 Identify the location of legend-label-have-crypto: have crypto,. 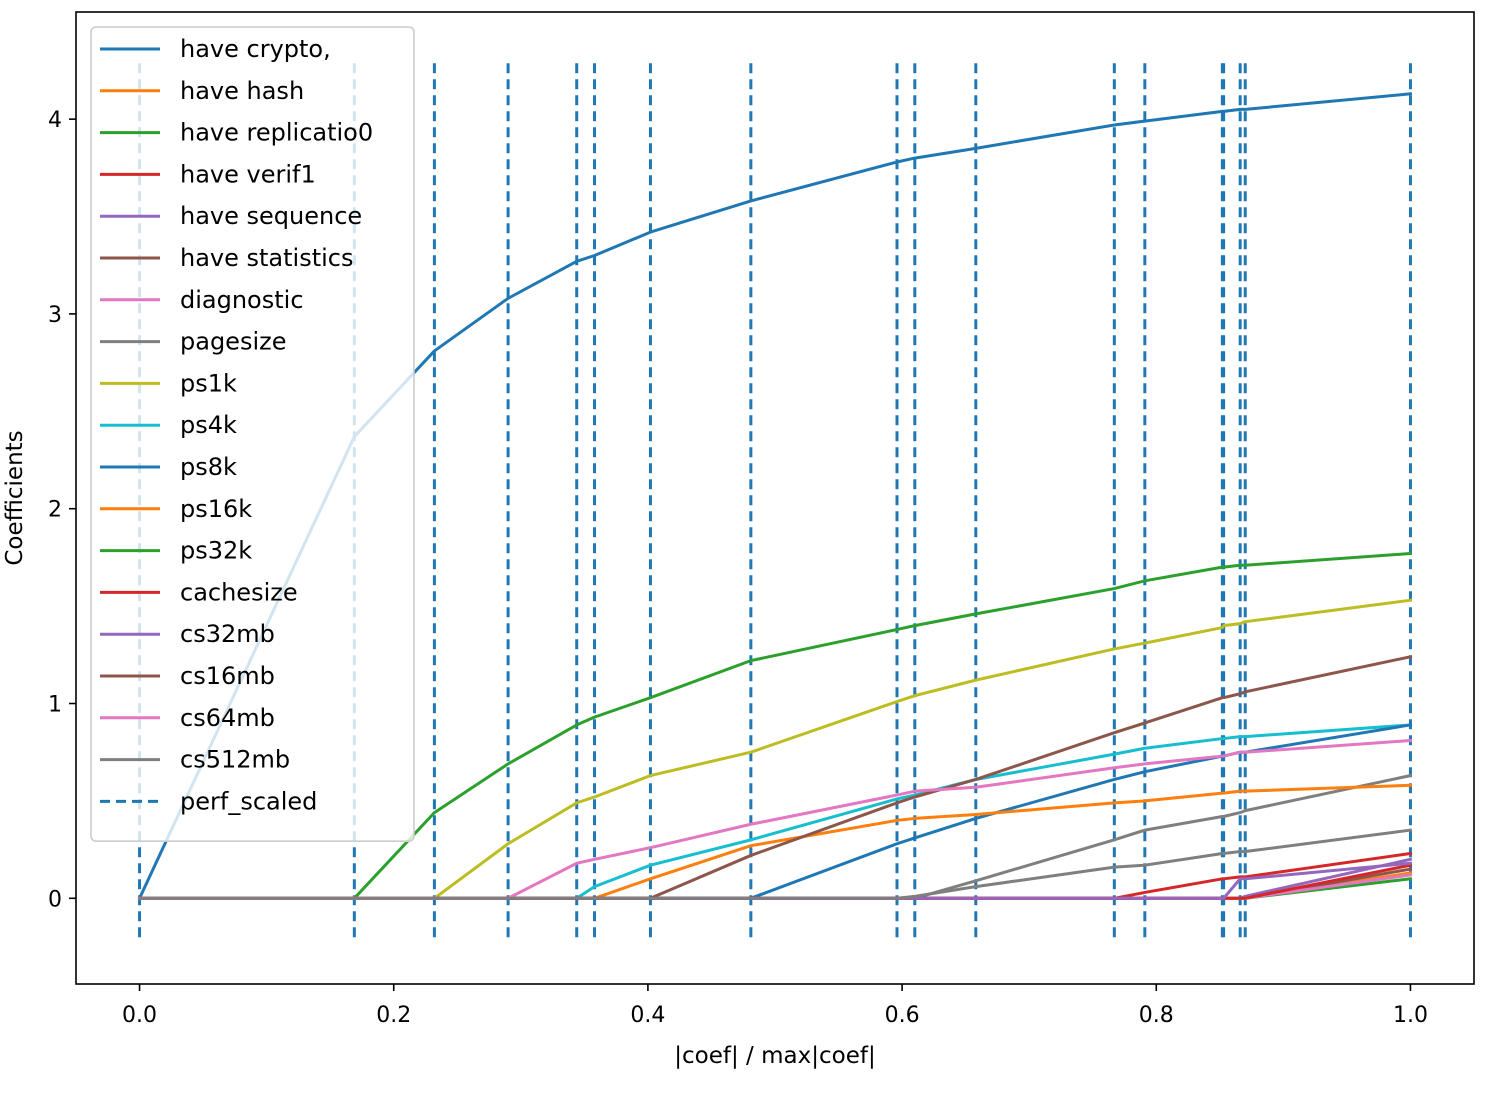
(255, 49).